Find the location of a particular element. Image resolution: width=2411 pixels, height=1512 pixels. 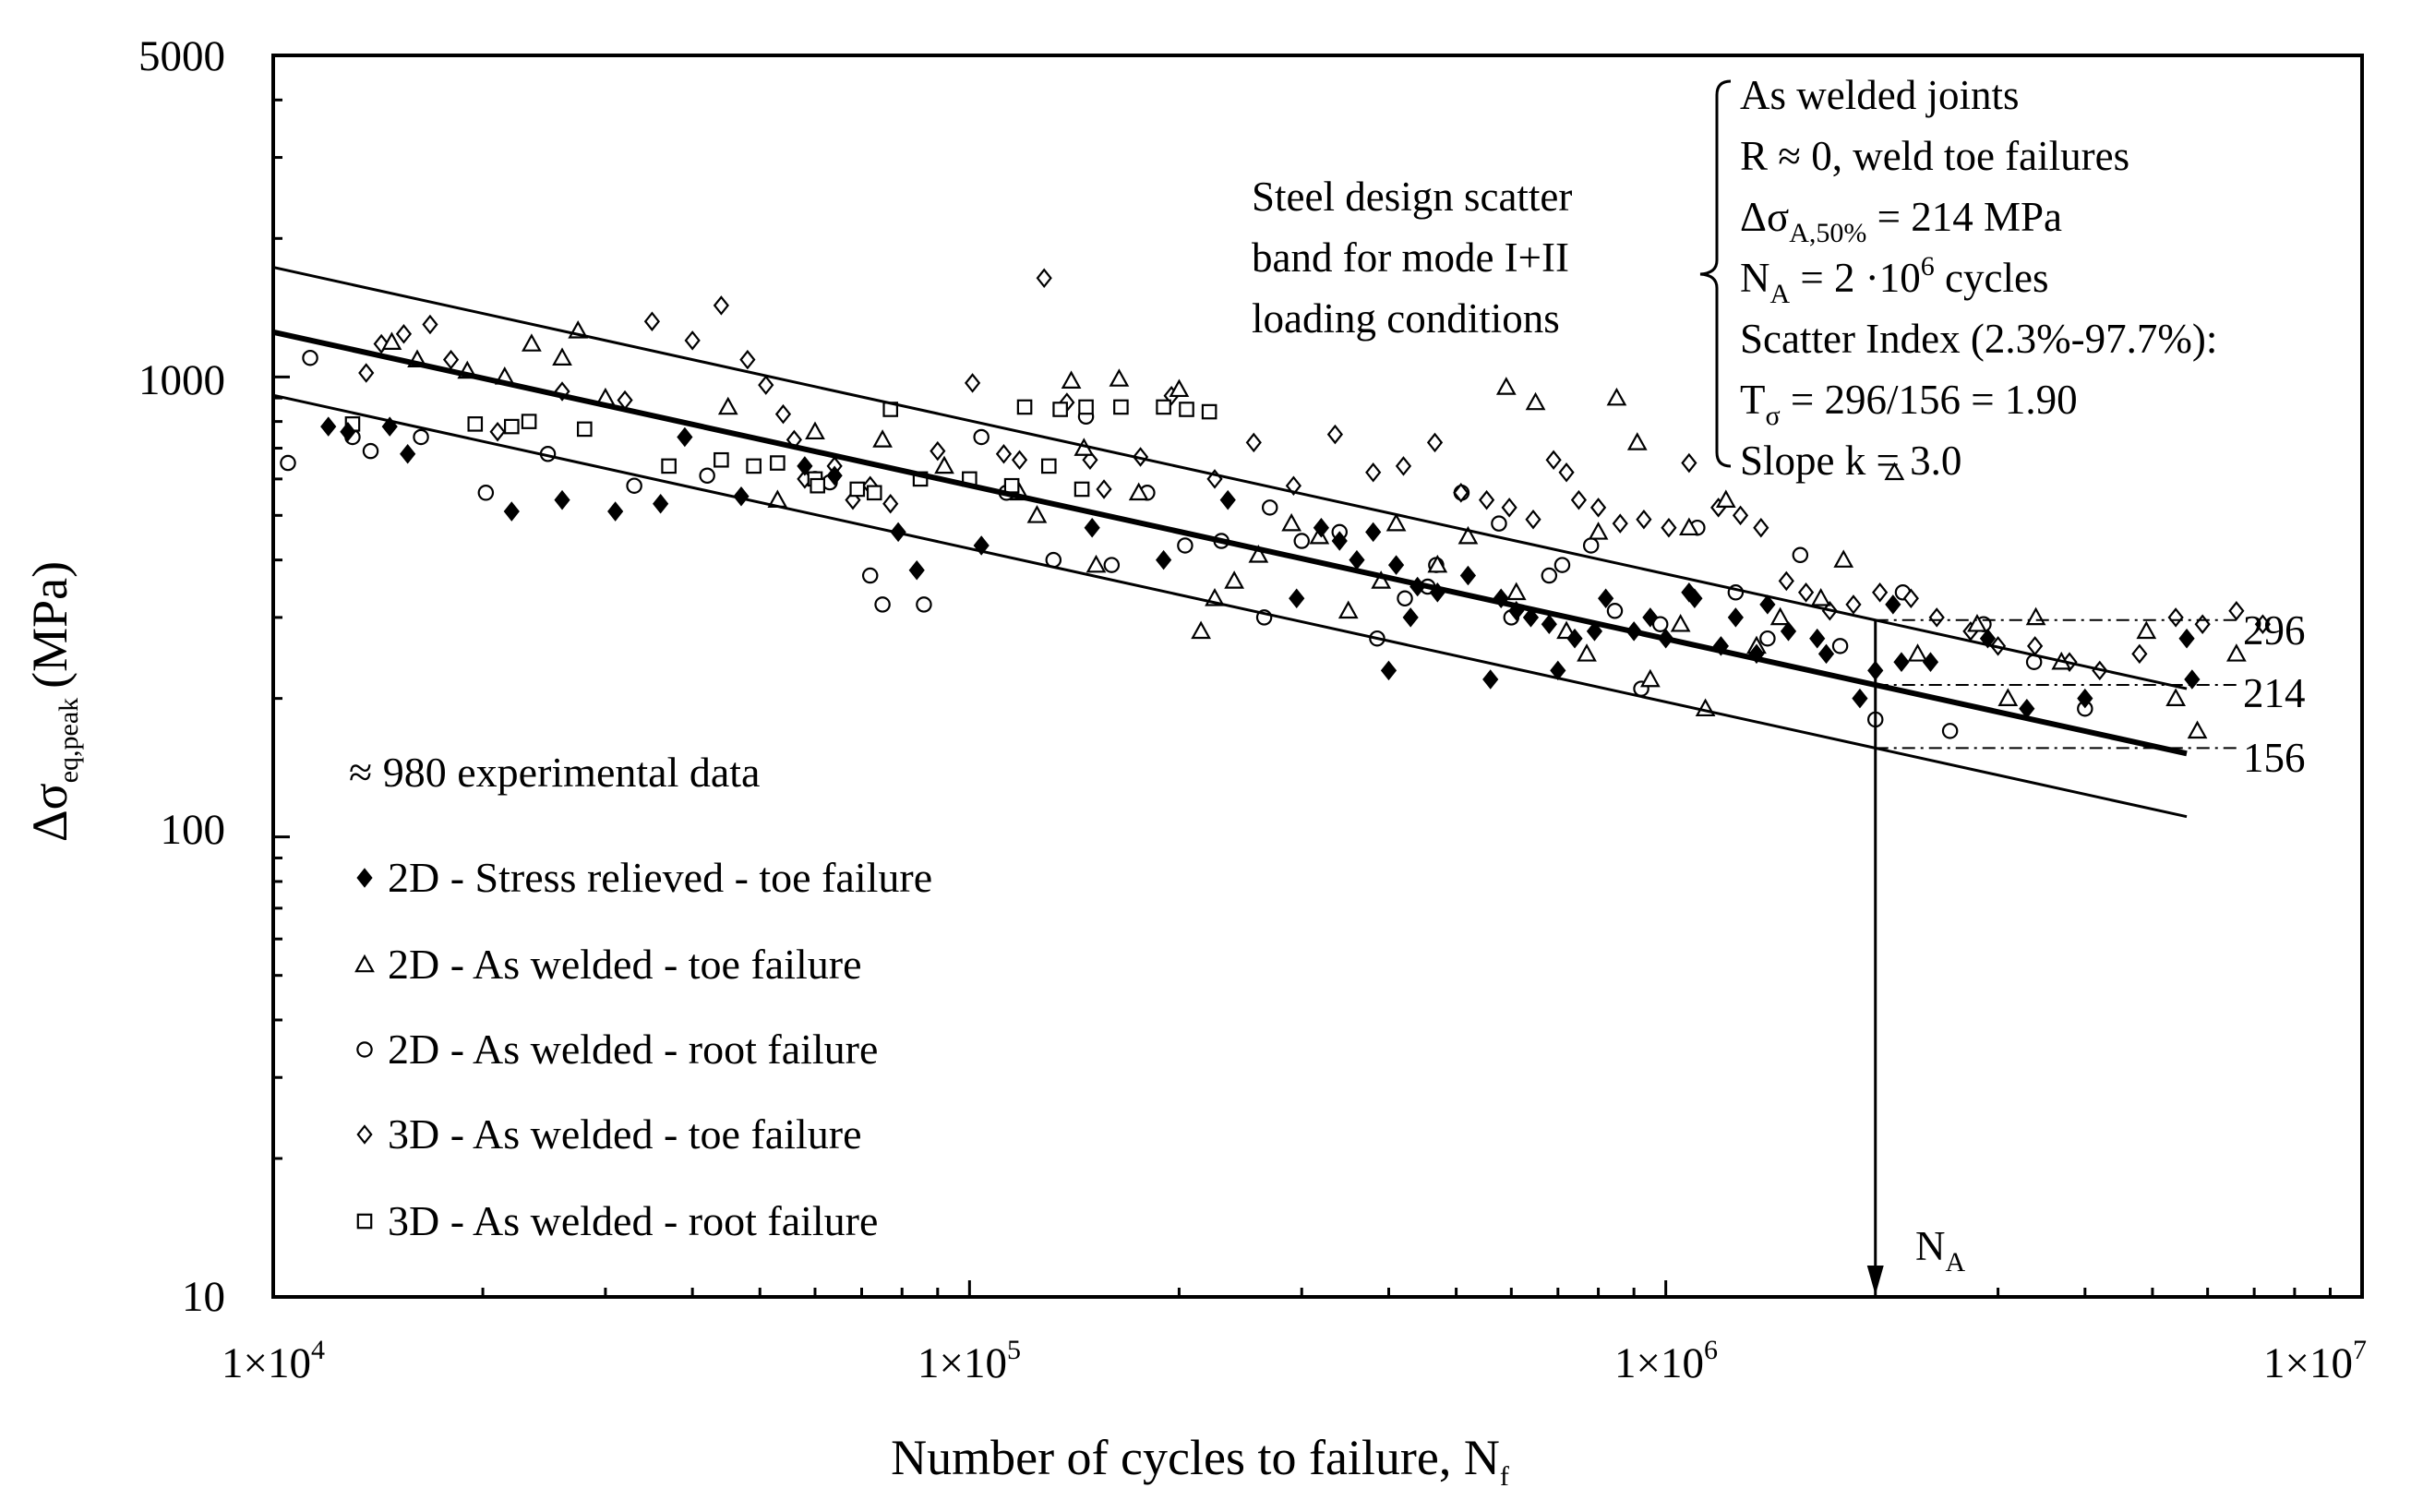

brace-icon is located at coordinates (1715, 273).